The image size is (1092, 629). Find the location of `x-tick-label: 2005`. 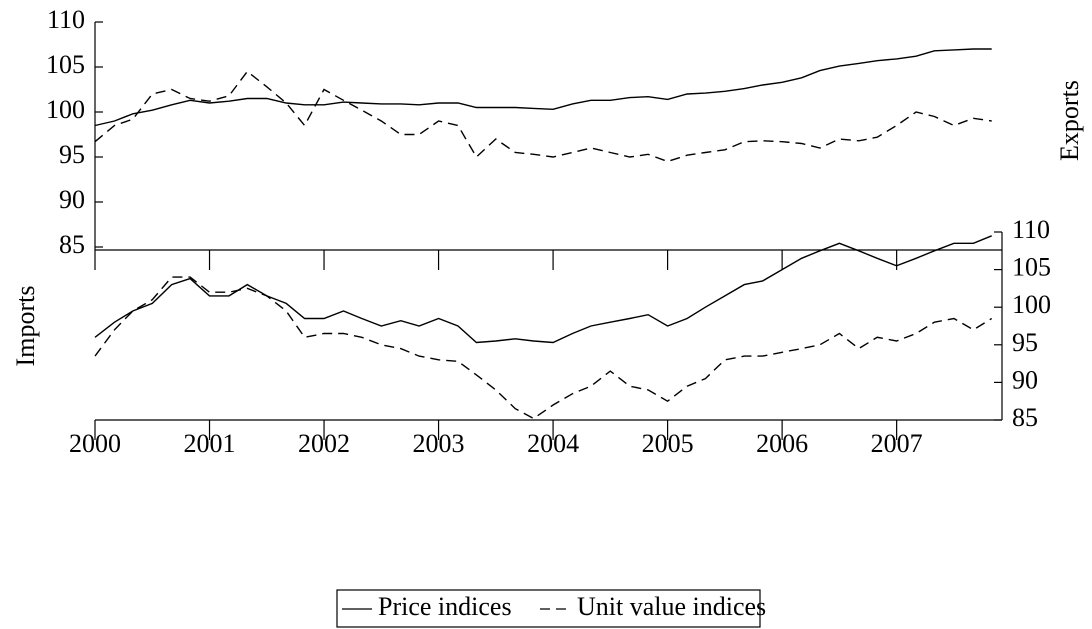

x-tick-label: 2005 is located at coordinates (668, 443).